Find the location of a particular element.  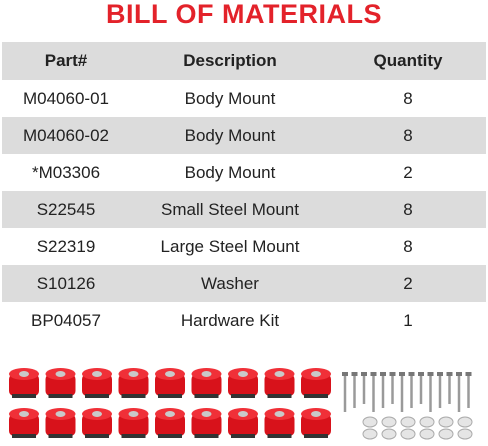

header-row: Part# Description Quantity is located at coordinates (244, 61).